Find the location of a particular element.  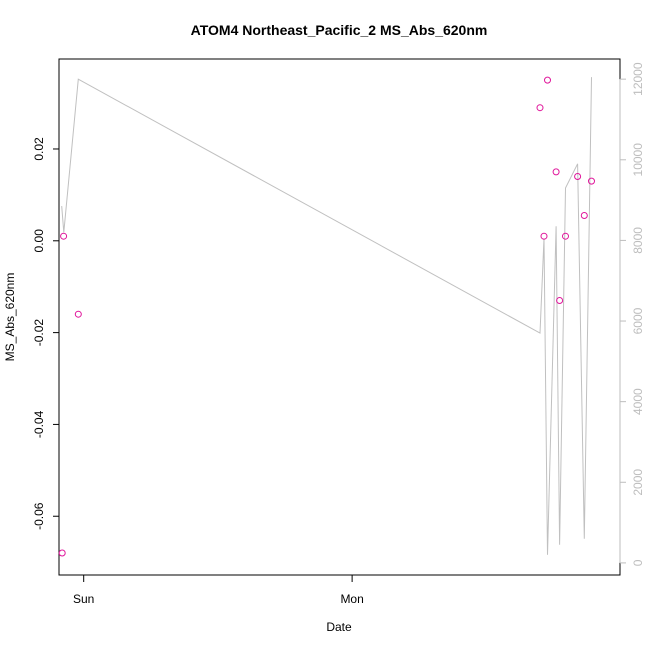

y-left-tick-label: -0.02 is located at coordinates (39, 333).